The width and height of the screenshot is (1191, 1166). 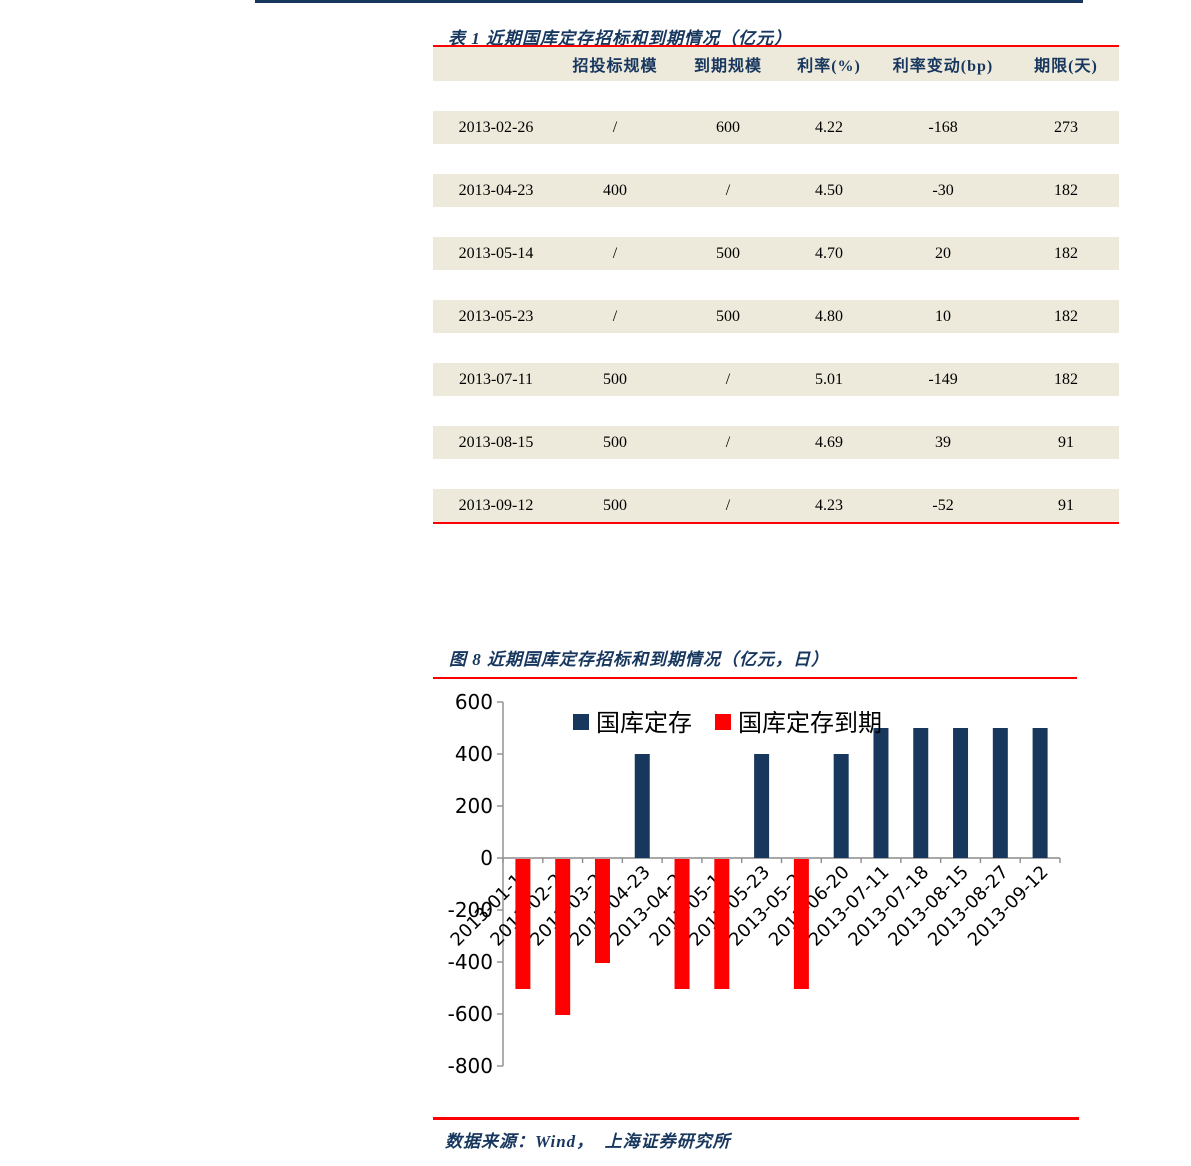 I want to click on footer-rule, so click(x=756, y=1118).